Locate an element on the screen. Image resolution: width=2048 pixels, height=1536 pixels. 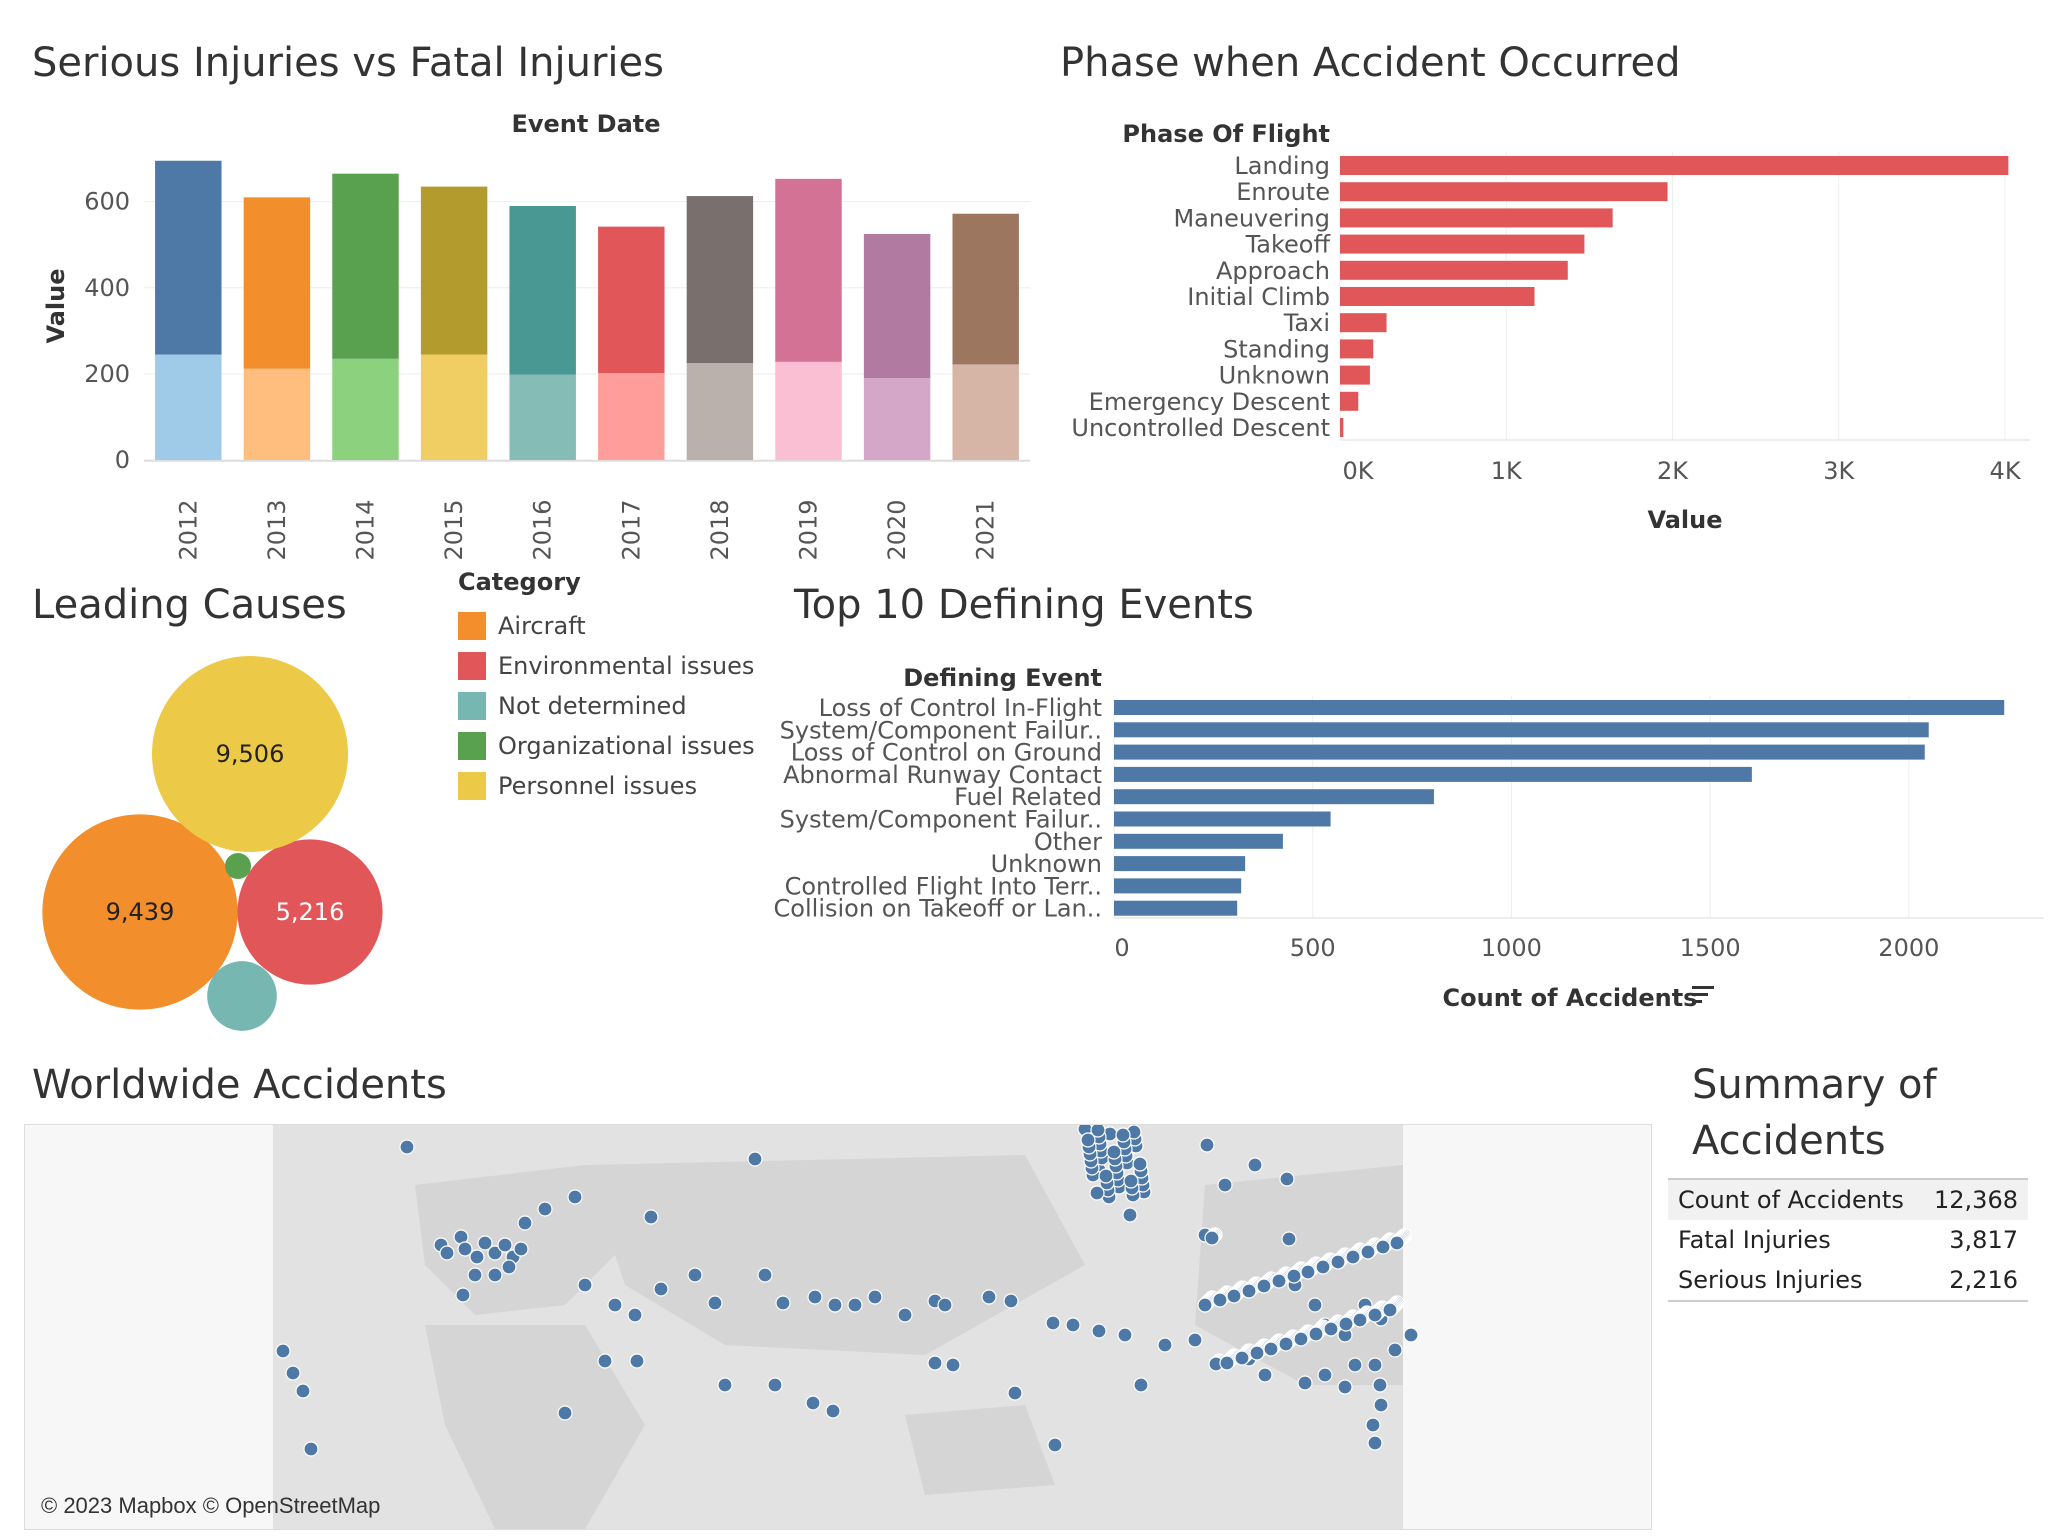
legend-item-organizational: Organizational issues is located at coordinates (606, 746).